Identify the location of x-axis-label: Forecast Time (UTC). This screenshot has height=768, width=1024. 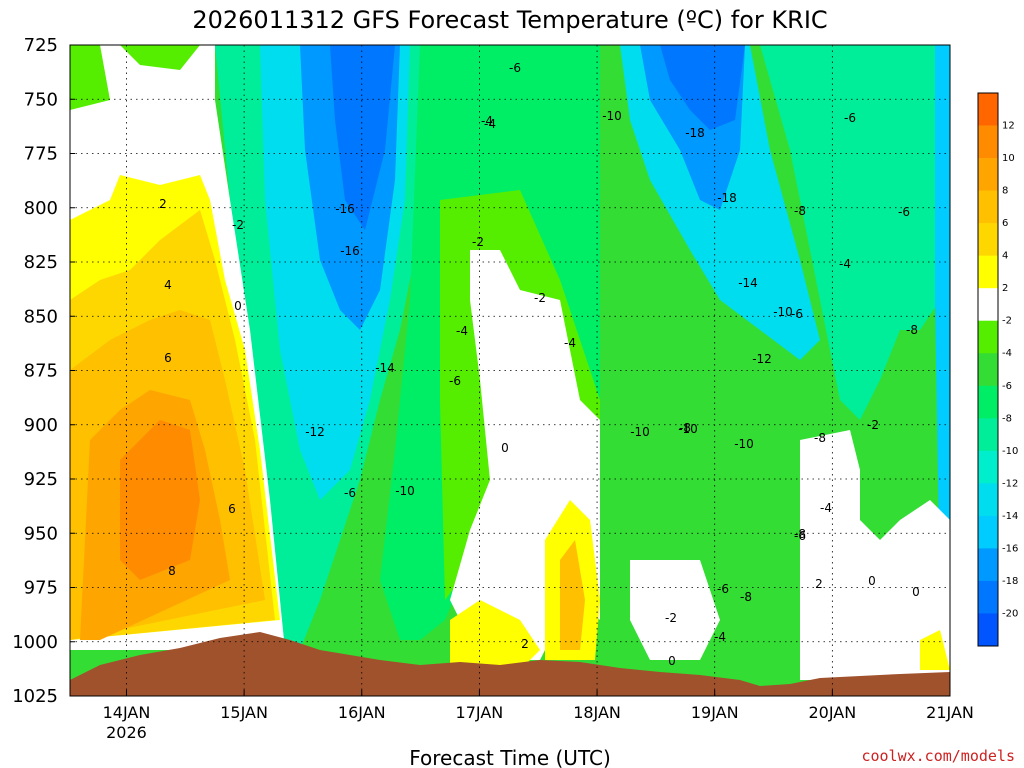
(510, 757).